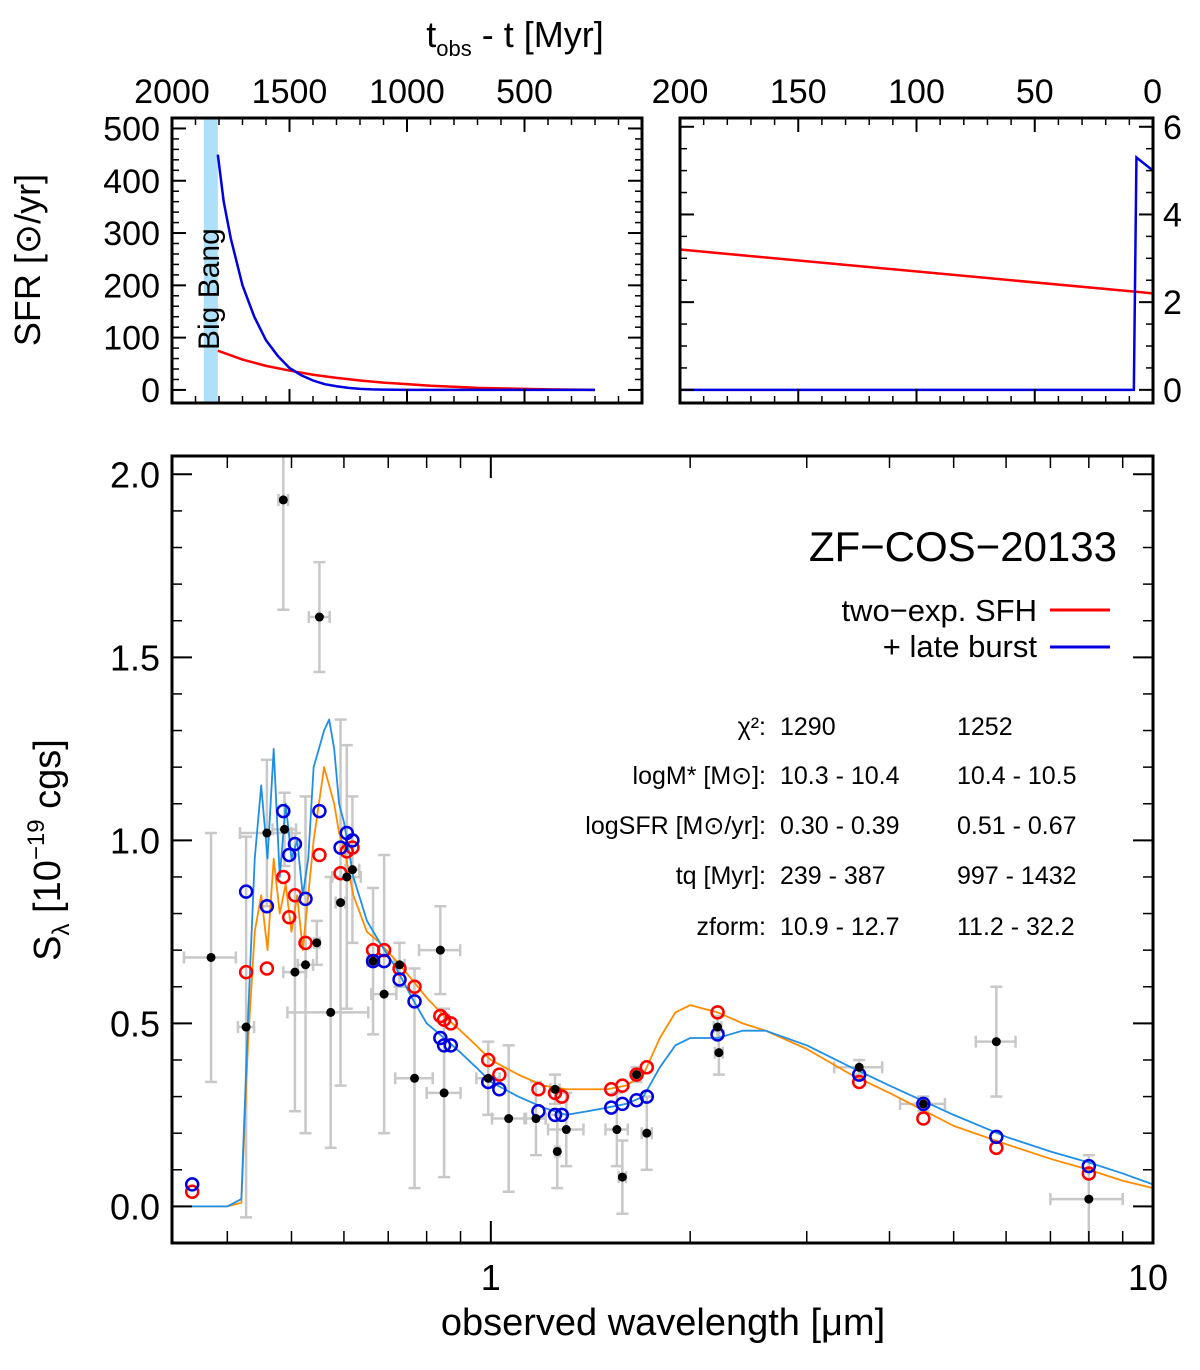  I want to click on sed-y-tick-label: 0.0, so click(135, 1206).